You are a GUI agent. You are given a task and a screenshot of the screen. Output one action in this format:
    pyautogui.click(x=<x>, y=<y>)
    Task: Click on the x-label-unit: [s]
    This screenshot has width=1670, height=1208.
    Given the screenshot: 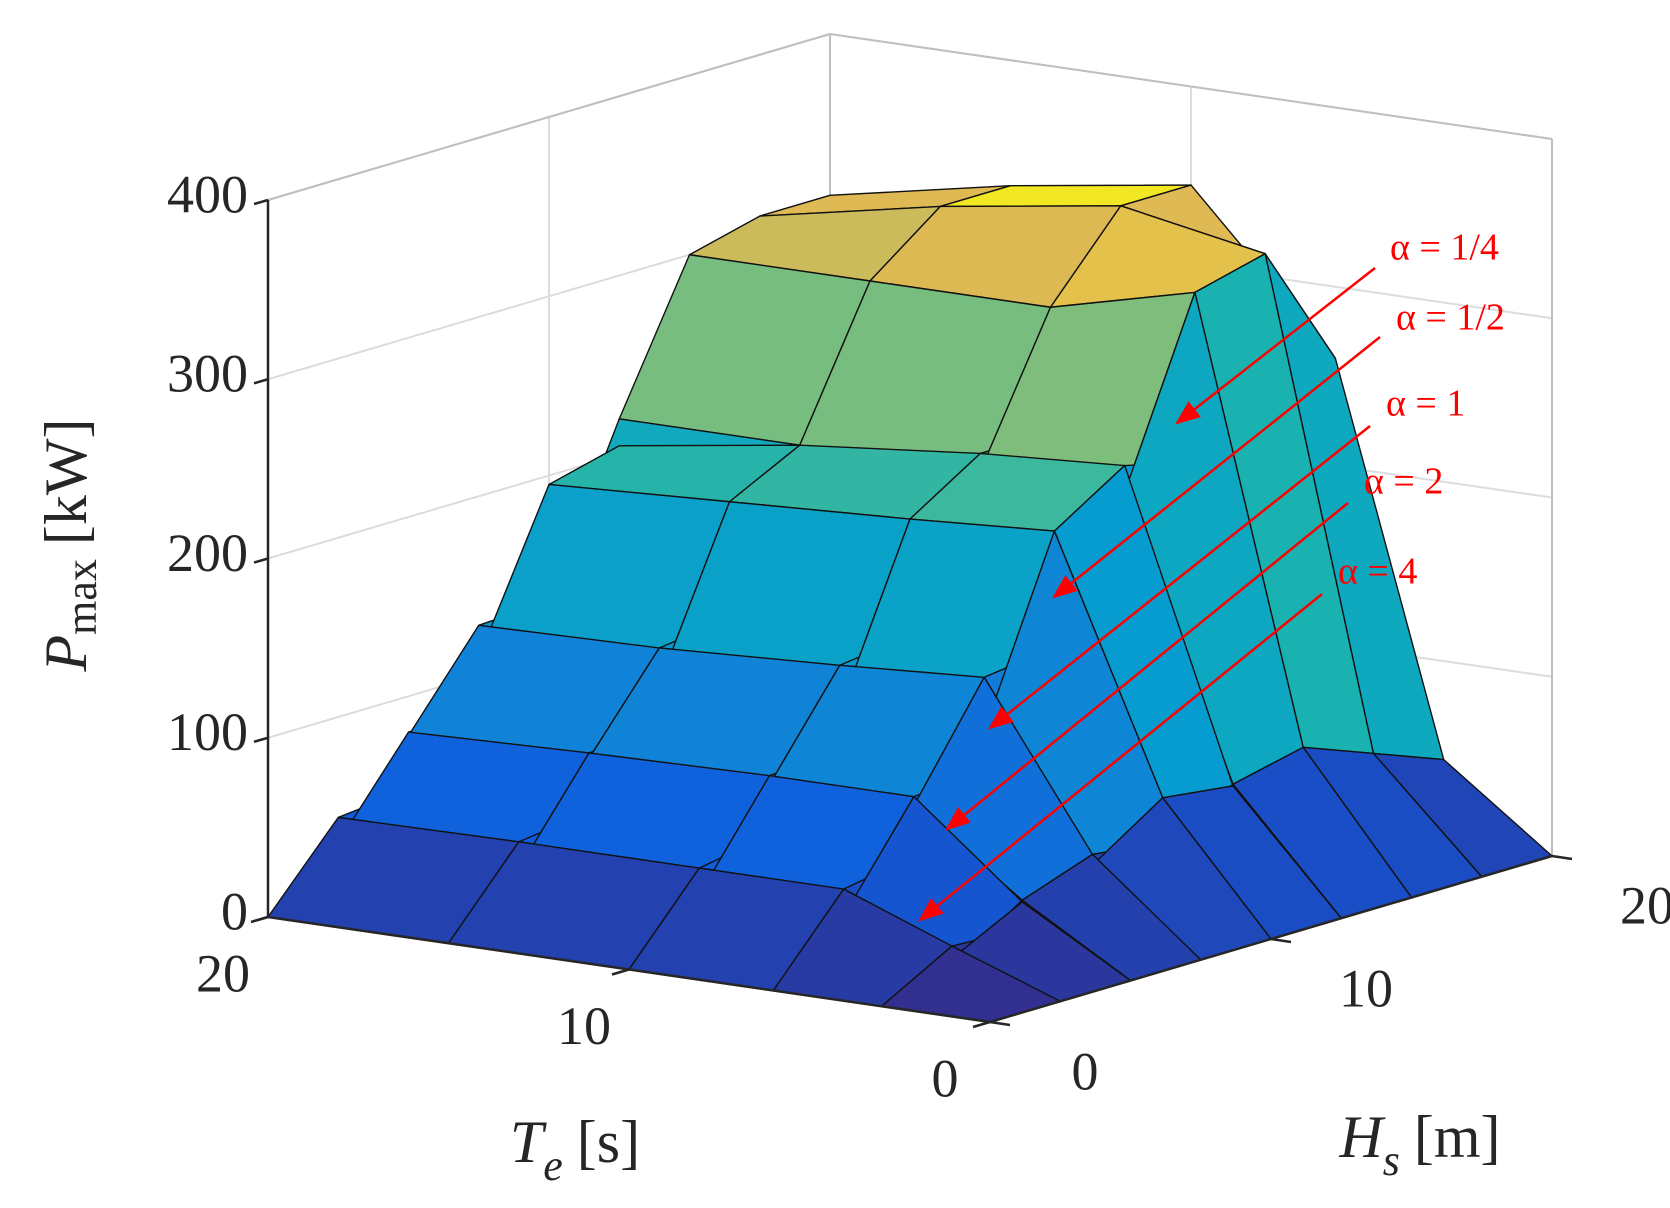 What is the action you would take?
    pyautogui.click(x=608, y=1142)
    